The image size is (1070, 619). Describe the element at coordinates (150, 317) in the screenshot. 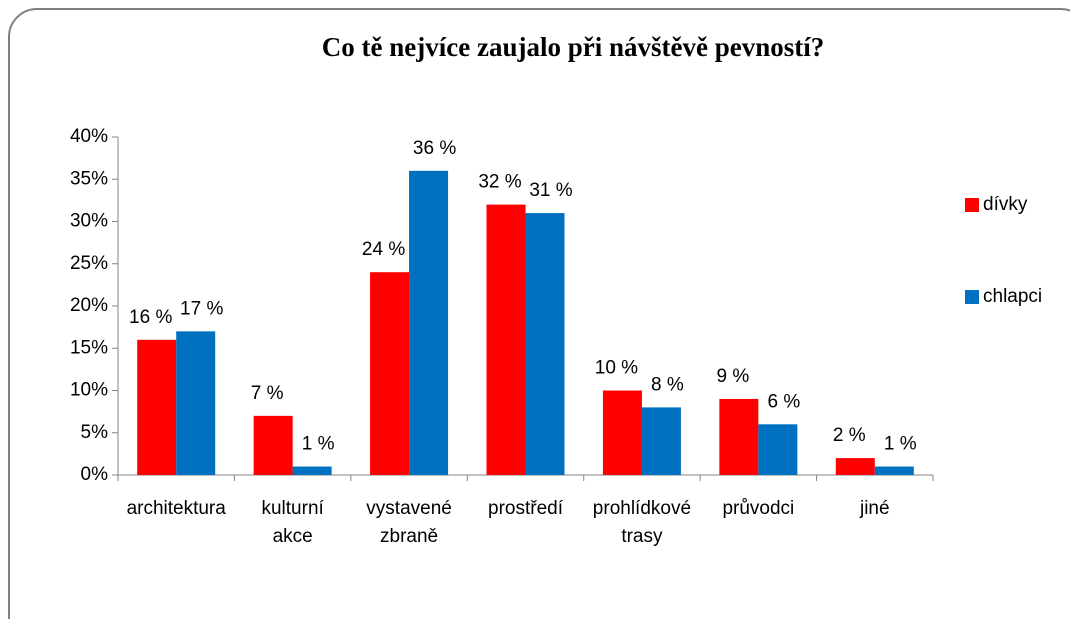

I see `data-label: 16 %` at that location.